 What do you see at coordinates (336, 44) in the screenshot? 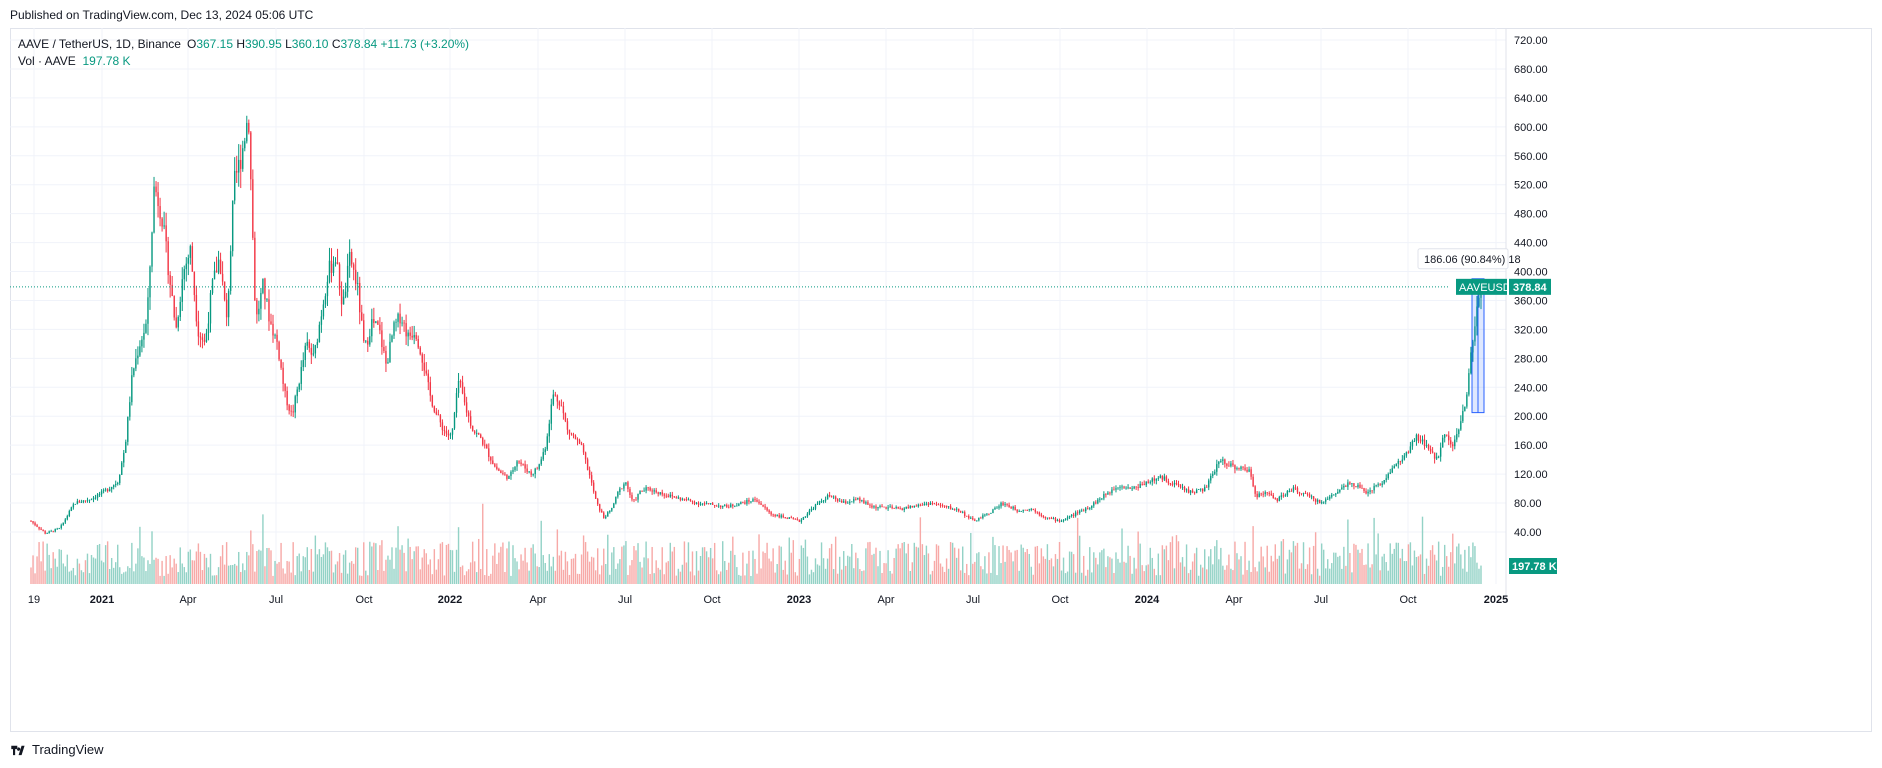
I see `close-label: C` at bounding box center [336, 44].